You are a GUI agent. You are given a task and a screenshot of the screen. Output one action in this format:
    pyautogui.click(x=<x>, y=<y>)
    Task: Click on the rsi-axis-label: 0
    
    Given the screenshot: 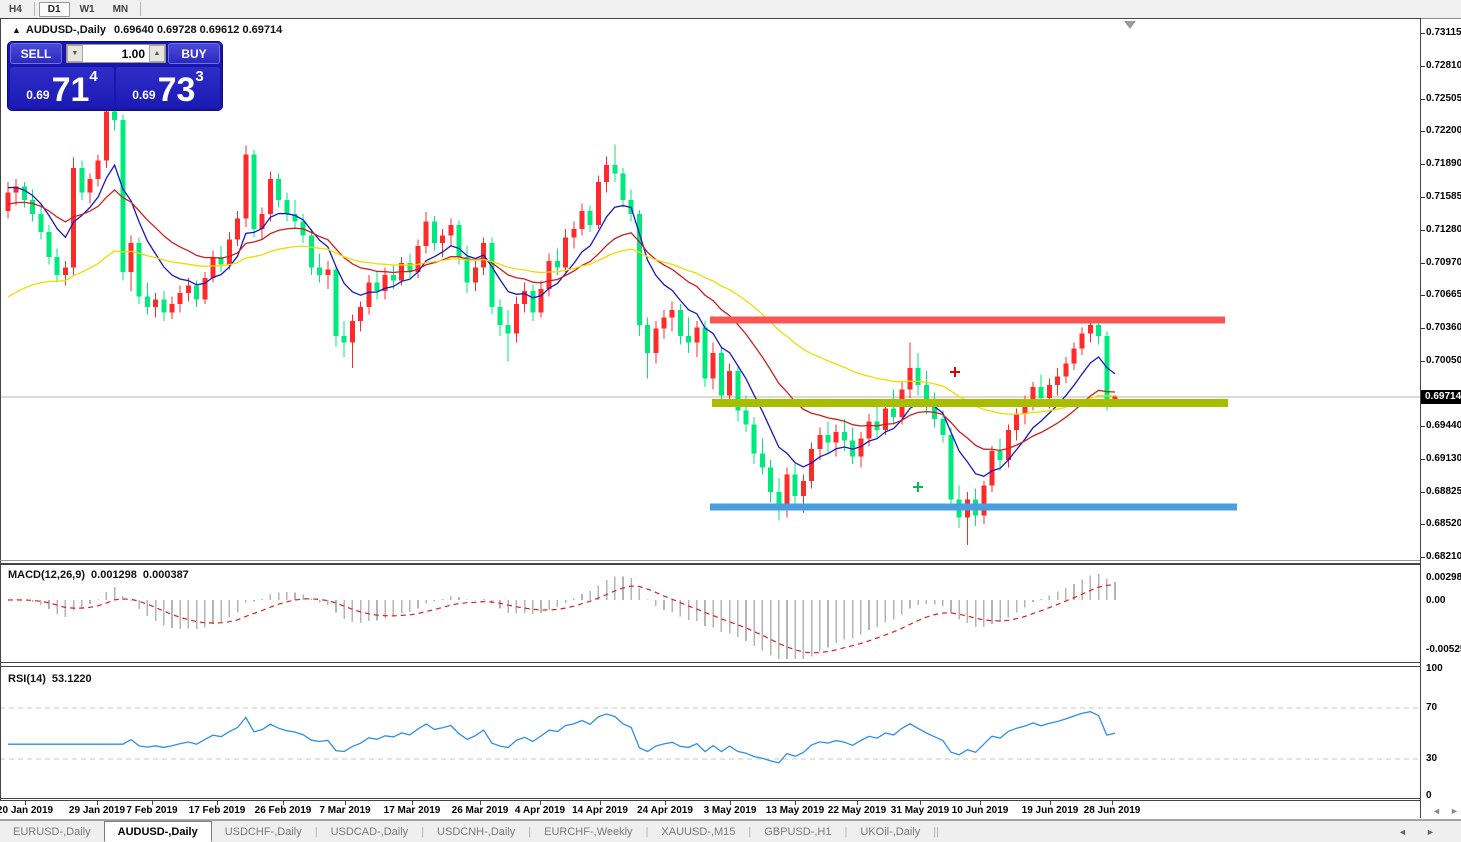 What is the action you would take?
    pyautogui.click(x=1429, y=795)
    